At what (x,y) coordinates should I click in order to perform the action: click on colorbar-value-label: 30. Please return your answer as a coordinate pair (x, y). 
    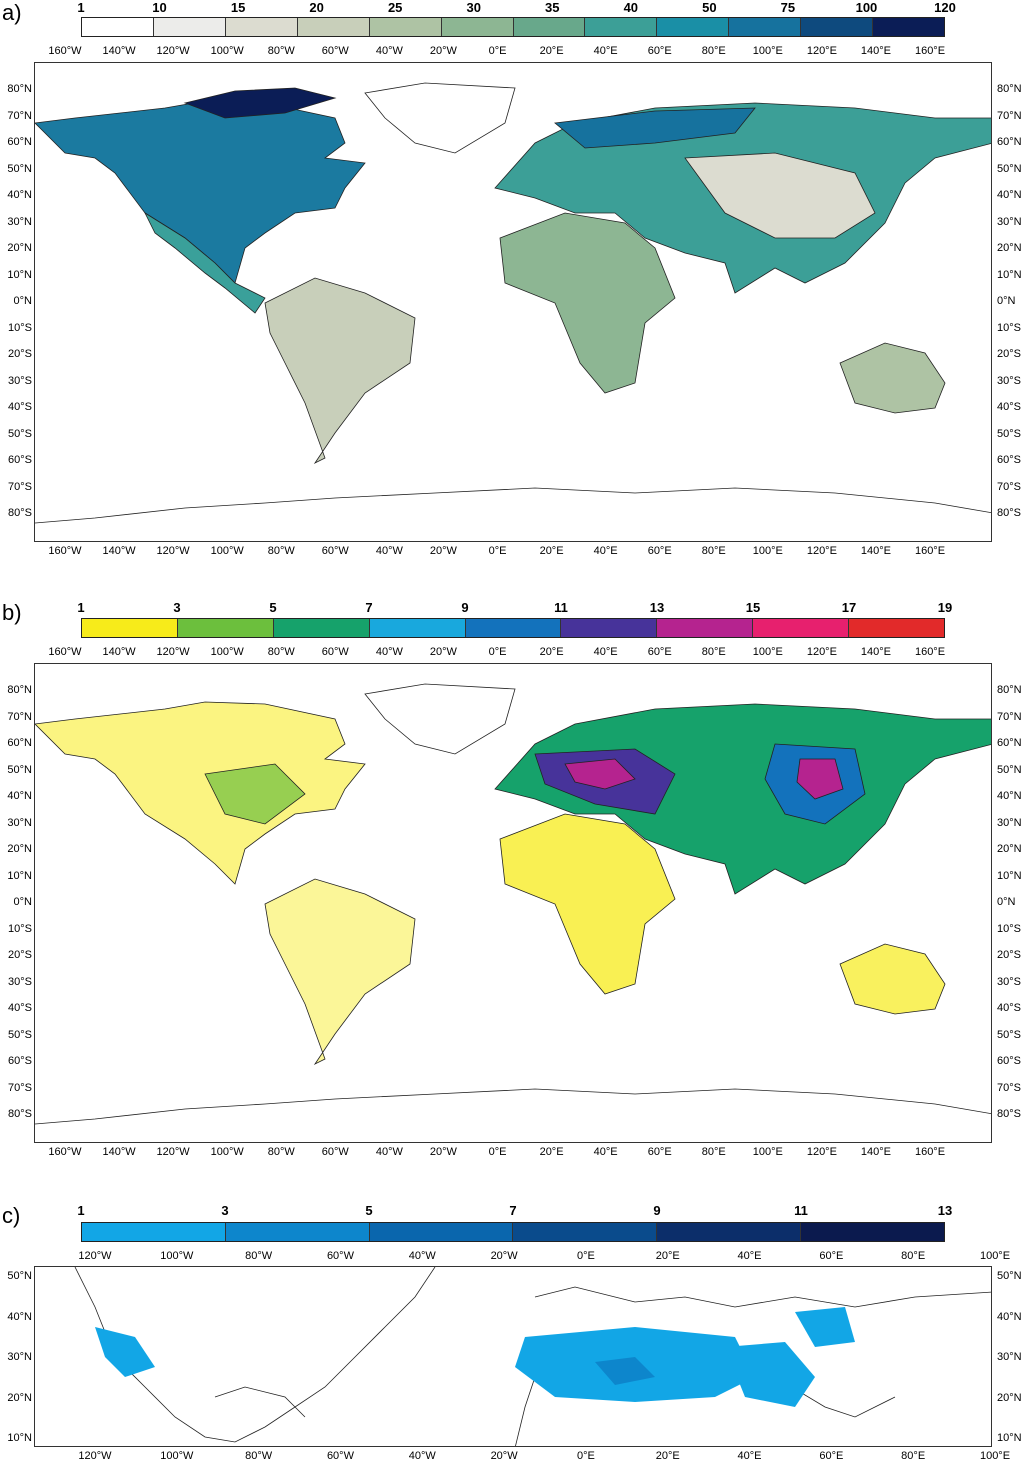
    Looking at the image, I should click on (473, 7).